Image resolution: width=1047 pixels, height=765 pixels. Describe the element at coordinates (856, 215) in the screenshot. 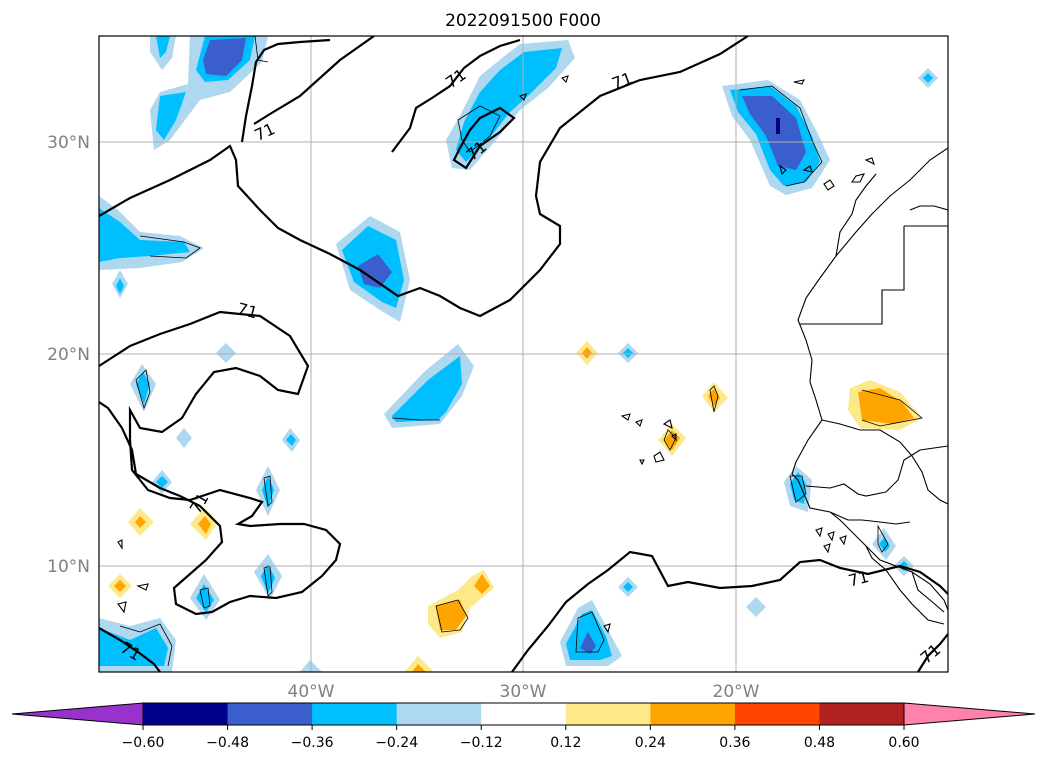

I see `border-west-sahara` at that location.